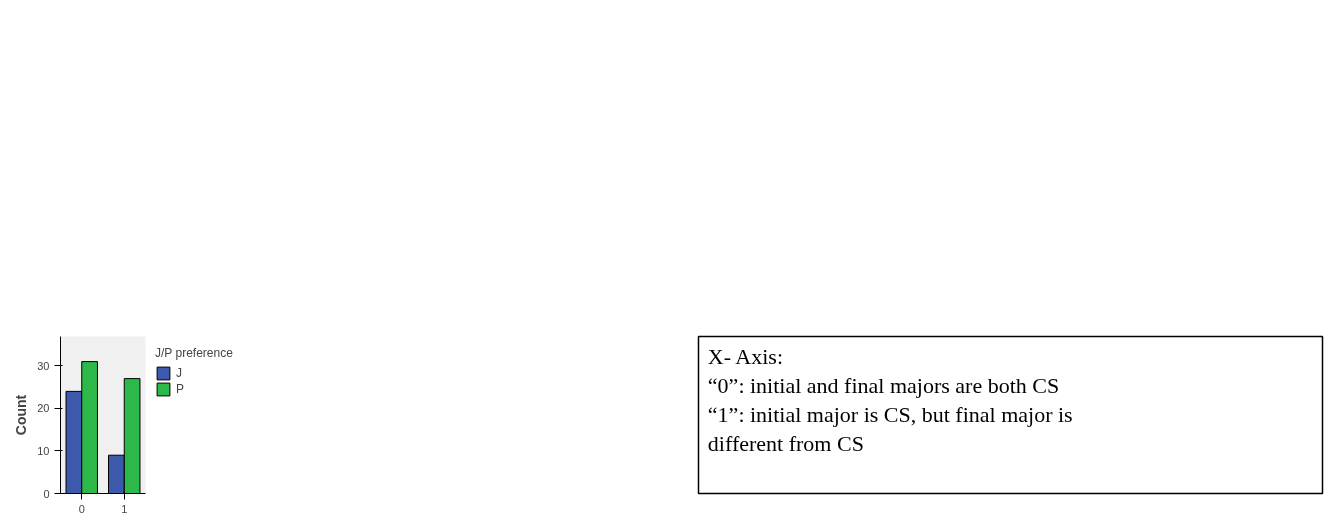  What do you see at coordinates (179, 373) in the screenshot?
I see `legend-label: J` at bounding box center [179, 373].